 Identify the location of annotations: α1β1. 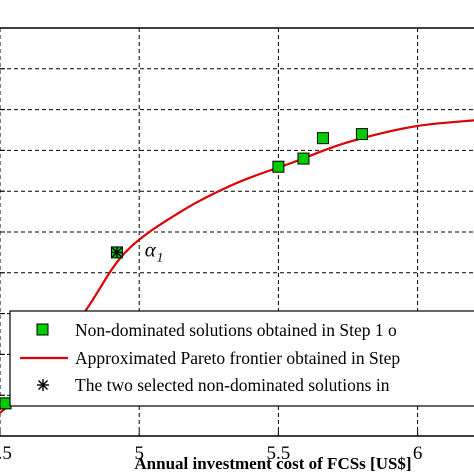
(154, 250).